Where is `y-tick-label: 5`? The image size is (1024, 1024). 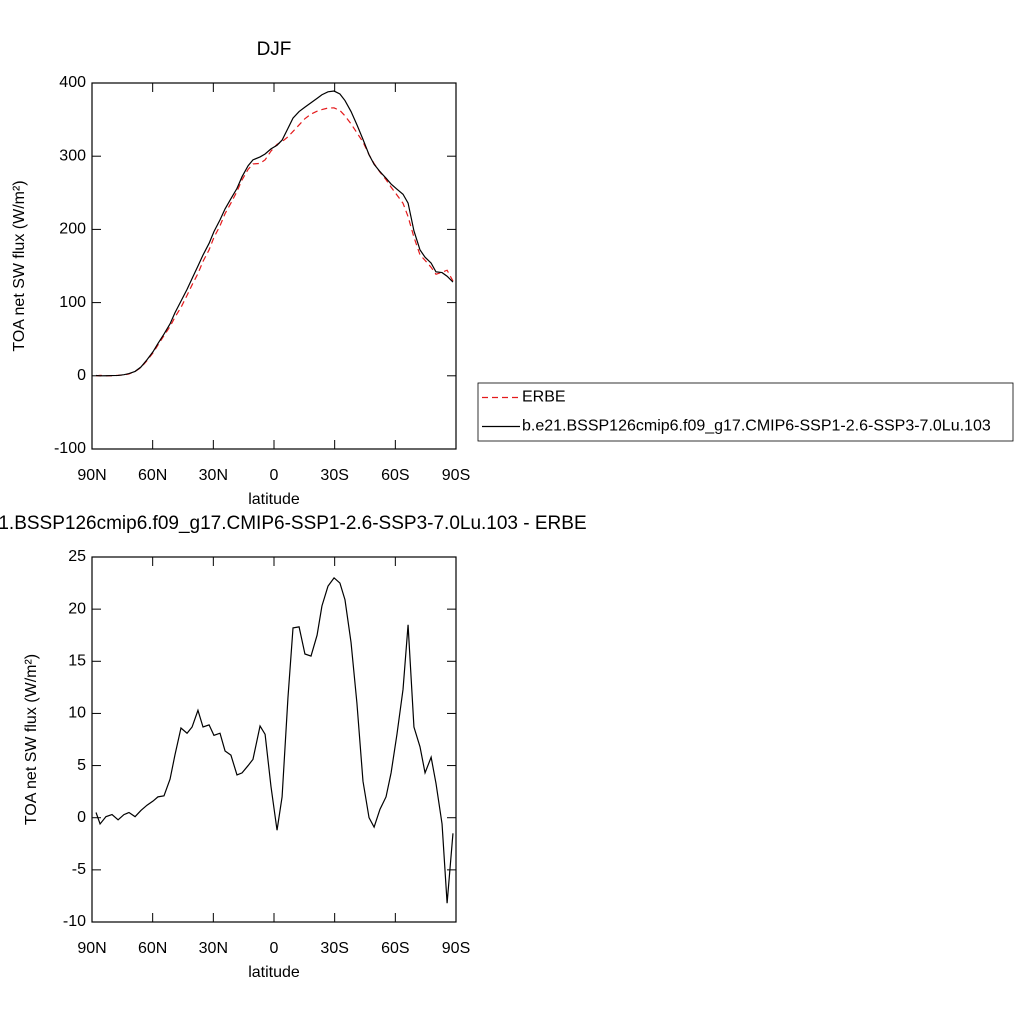
y-tick-label: 5 is located at coordinates (81, 765).